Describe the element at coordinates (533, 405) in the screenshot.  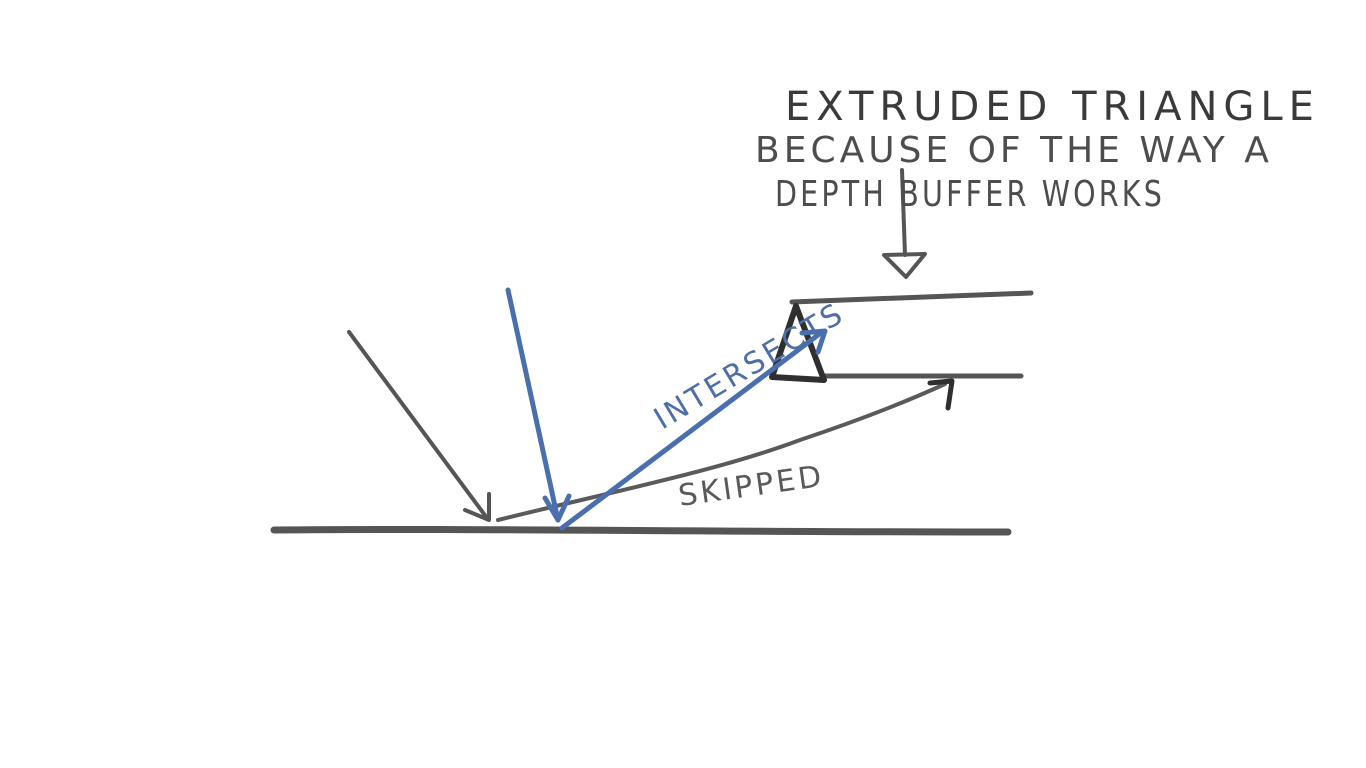
I see `blue-incoming-ray` at that location.